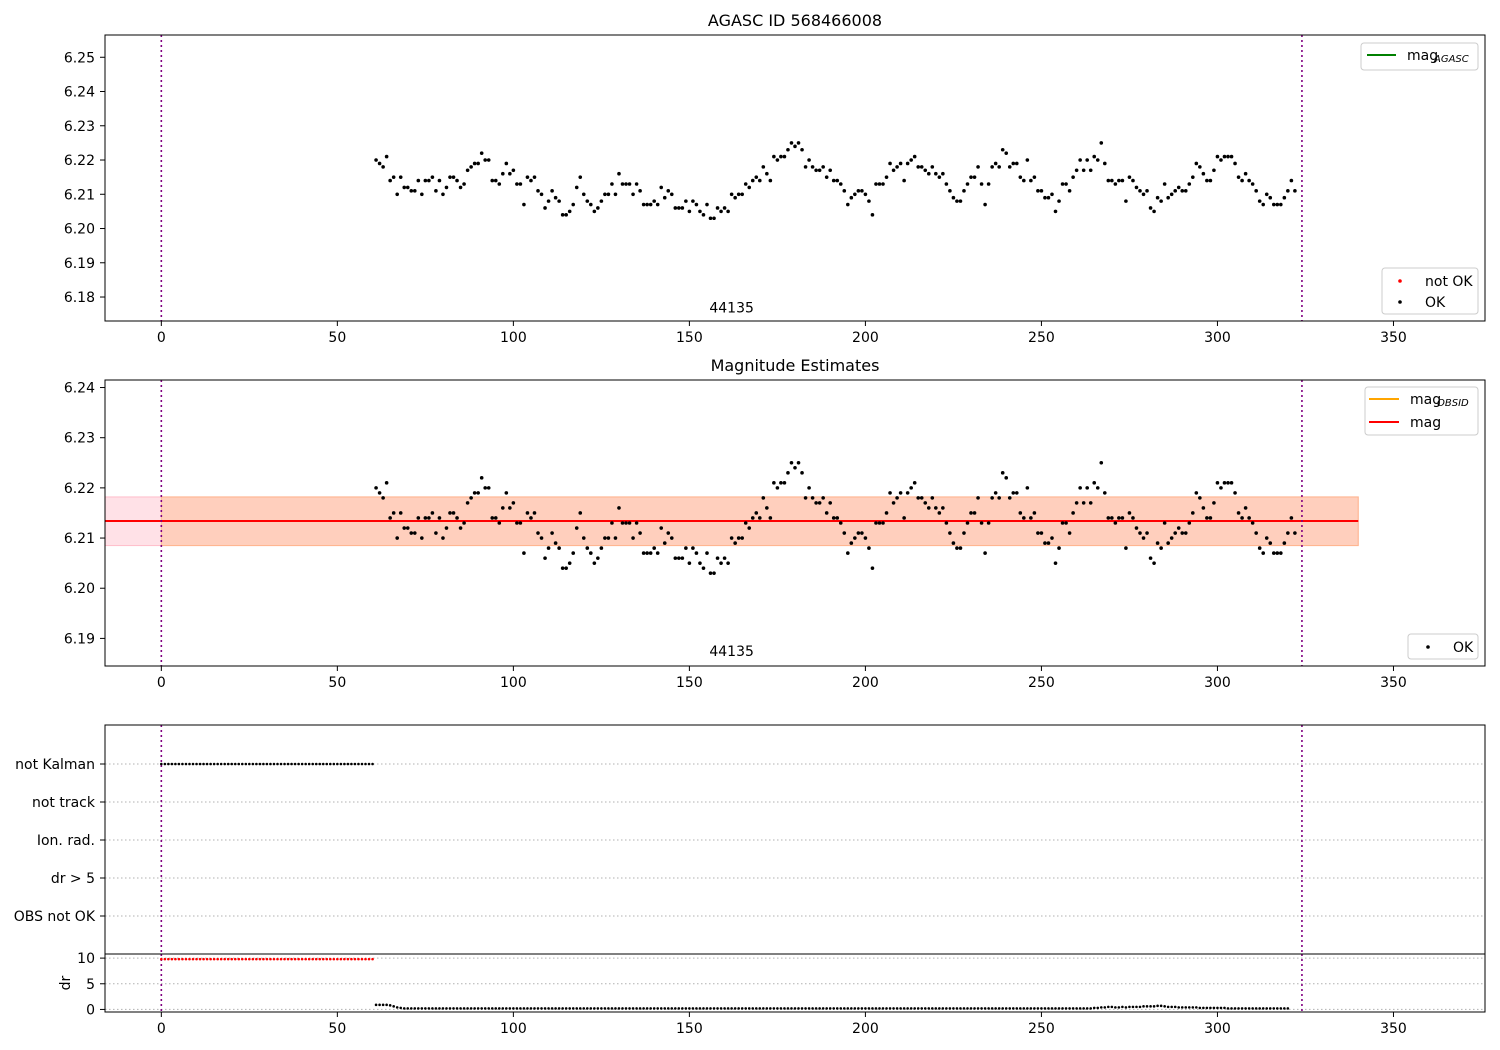 The width and height of the screenshot is (1500, 1050). What do you see at coordinates (1435, 303) in the screenshot?
I see `agasc-legend-point-label: OK` at bounding box center [1435, 303].